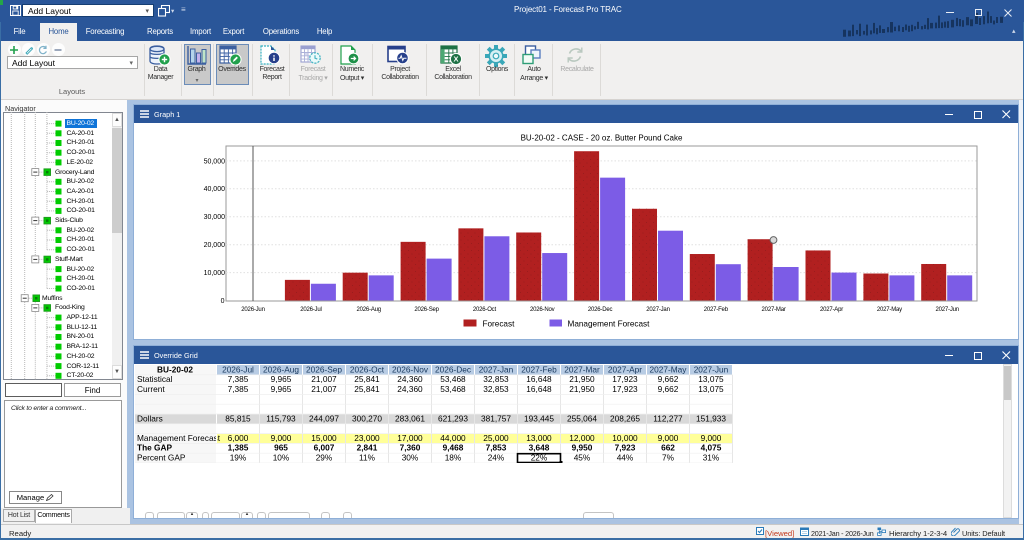 This screenshot has height=540, width=1024. Describe the element at coordinates (625, 418) in the screenshot. I see `svg-text: 208,265` at that location.